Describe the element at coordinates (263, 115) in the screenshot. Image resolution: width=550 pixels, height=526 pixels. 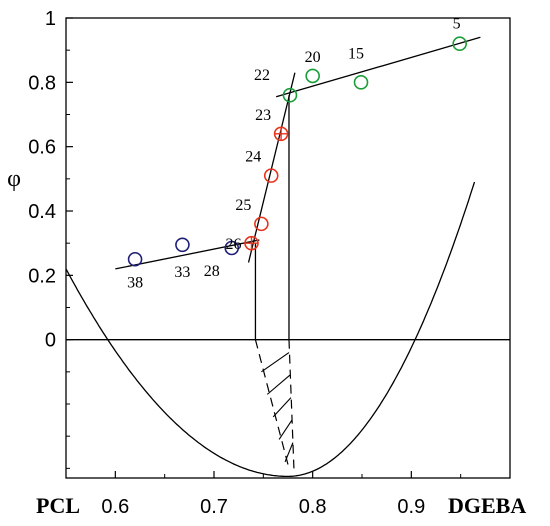
I see `data-point-label: 23` at that location.